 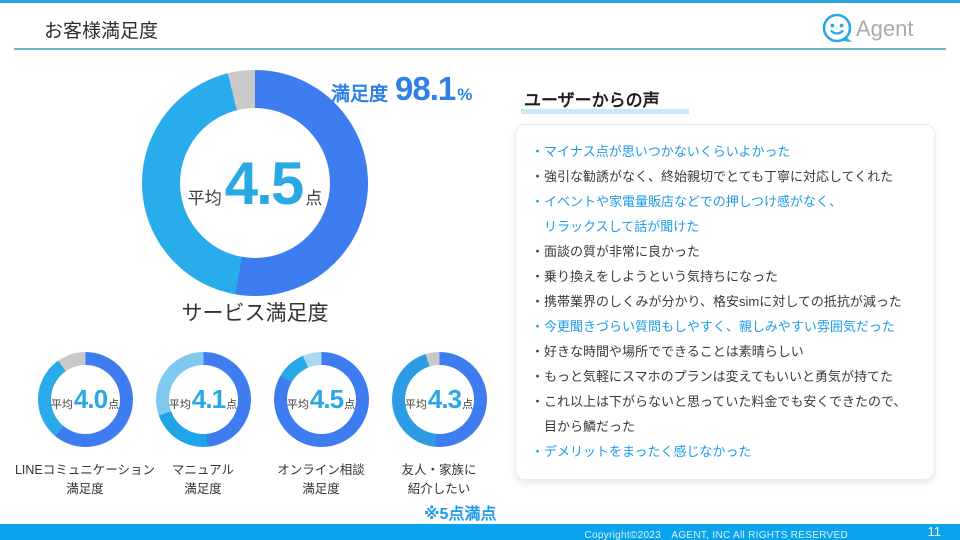 What do you see at coordinates (616, 251) in the screenshot?
I see `voice-item: ・面談の質が非常に良かった` at bounding box center [616, 251].